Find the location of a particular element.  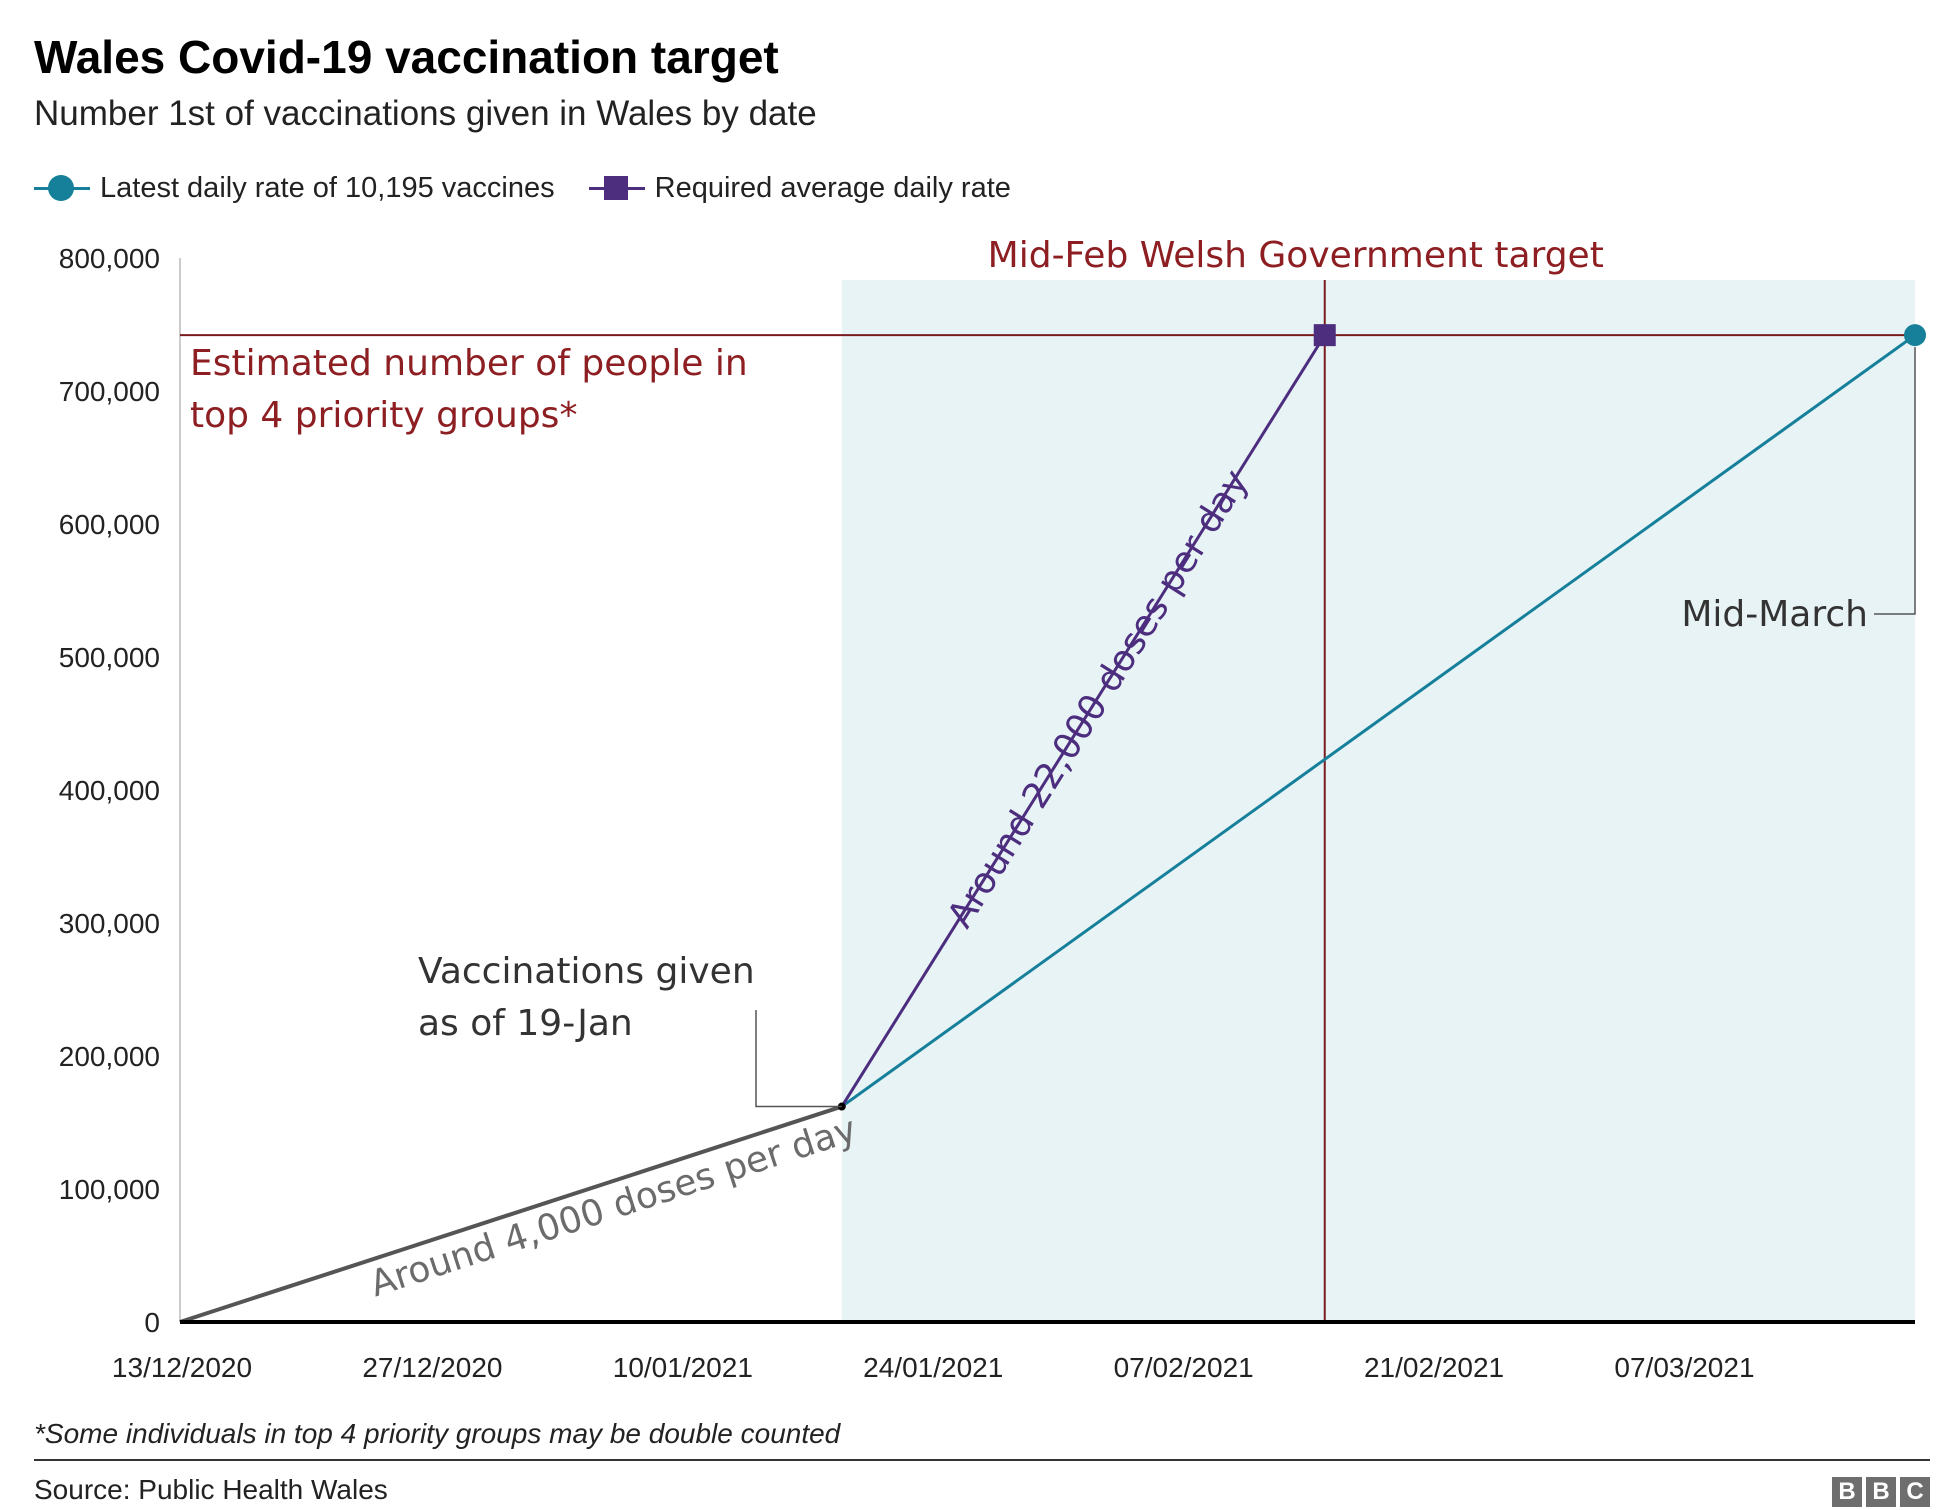

y-tick-label: 500,000 is located at coordinates (109, 657).